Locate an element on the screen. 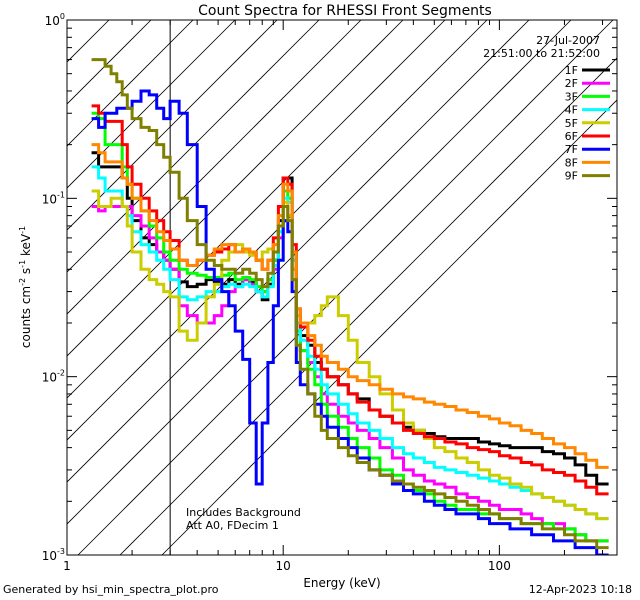 This screenshot has height=600, width=640. x-tick-label: 100 is located at coordinates (499, 566).